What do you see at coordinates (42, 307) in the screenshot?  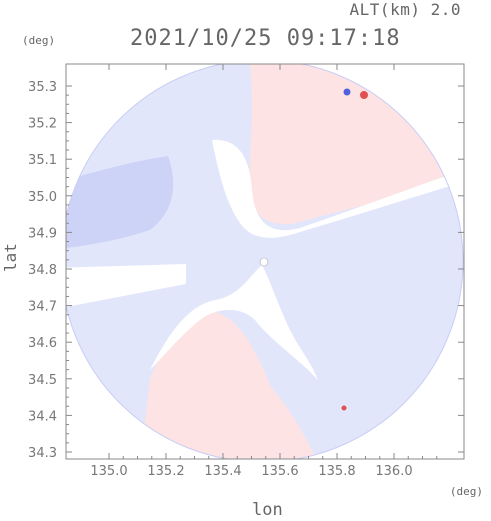 I see `y-tick-label: 34.7` at bounding box center [42, 307].